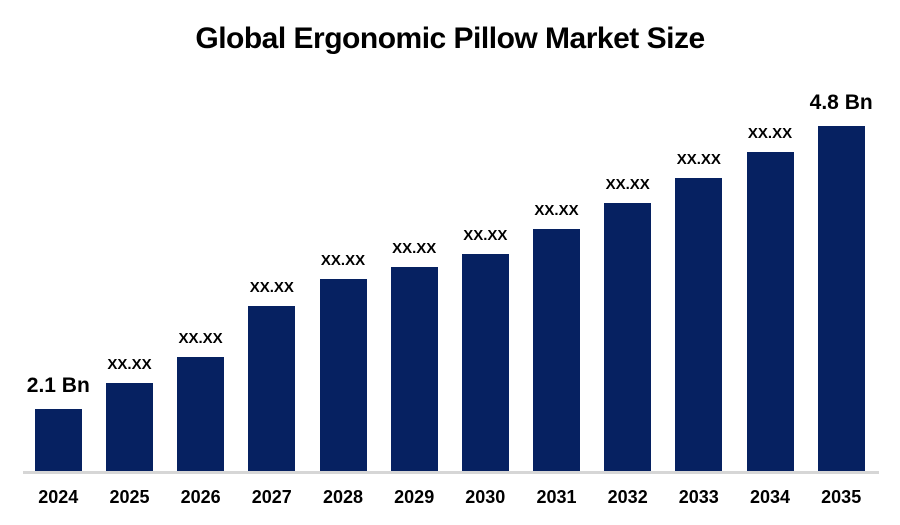 Image resolution: width=900 pixels, height=525 pixels. I want to click on bar-2029, so click(414, 369).